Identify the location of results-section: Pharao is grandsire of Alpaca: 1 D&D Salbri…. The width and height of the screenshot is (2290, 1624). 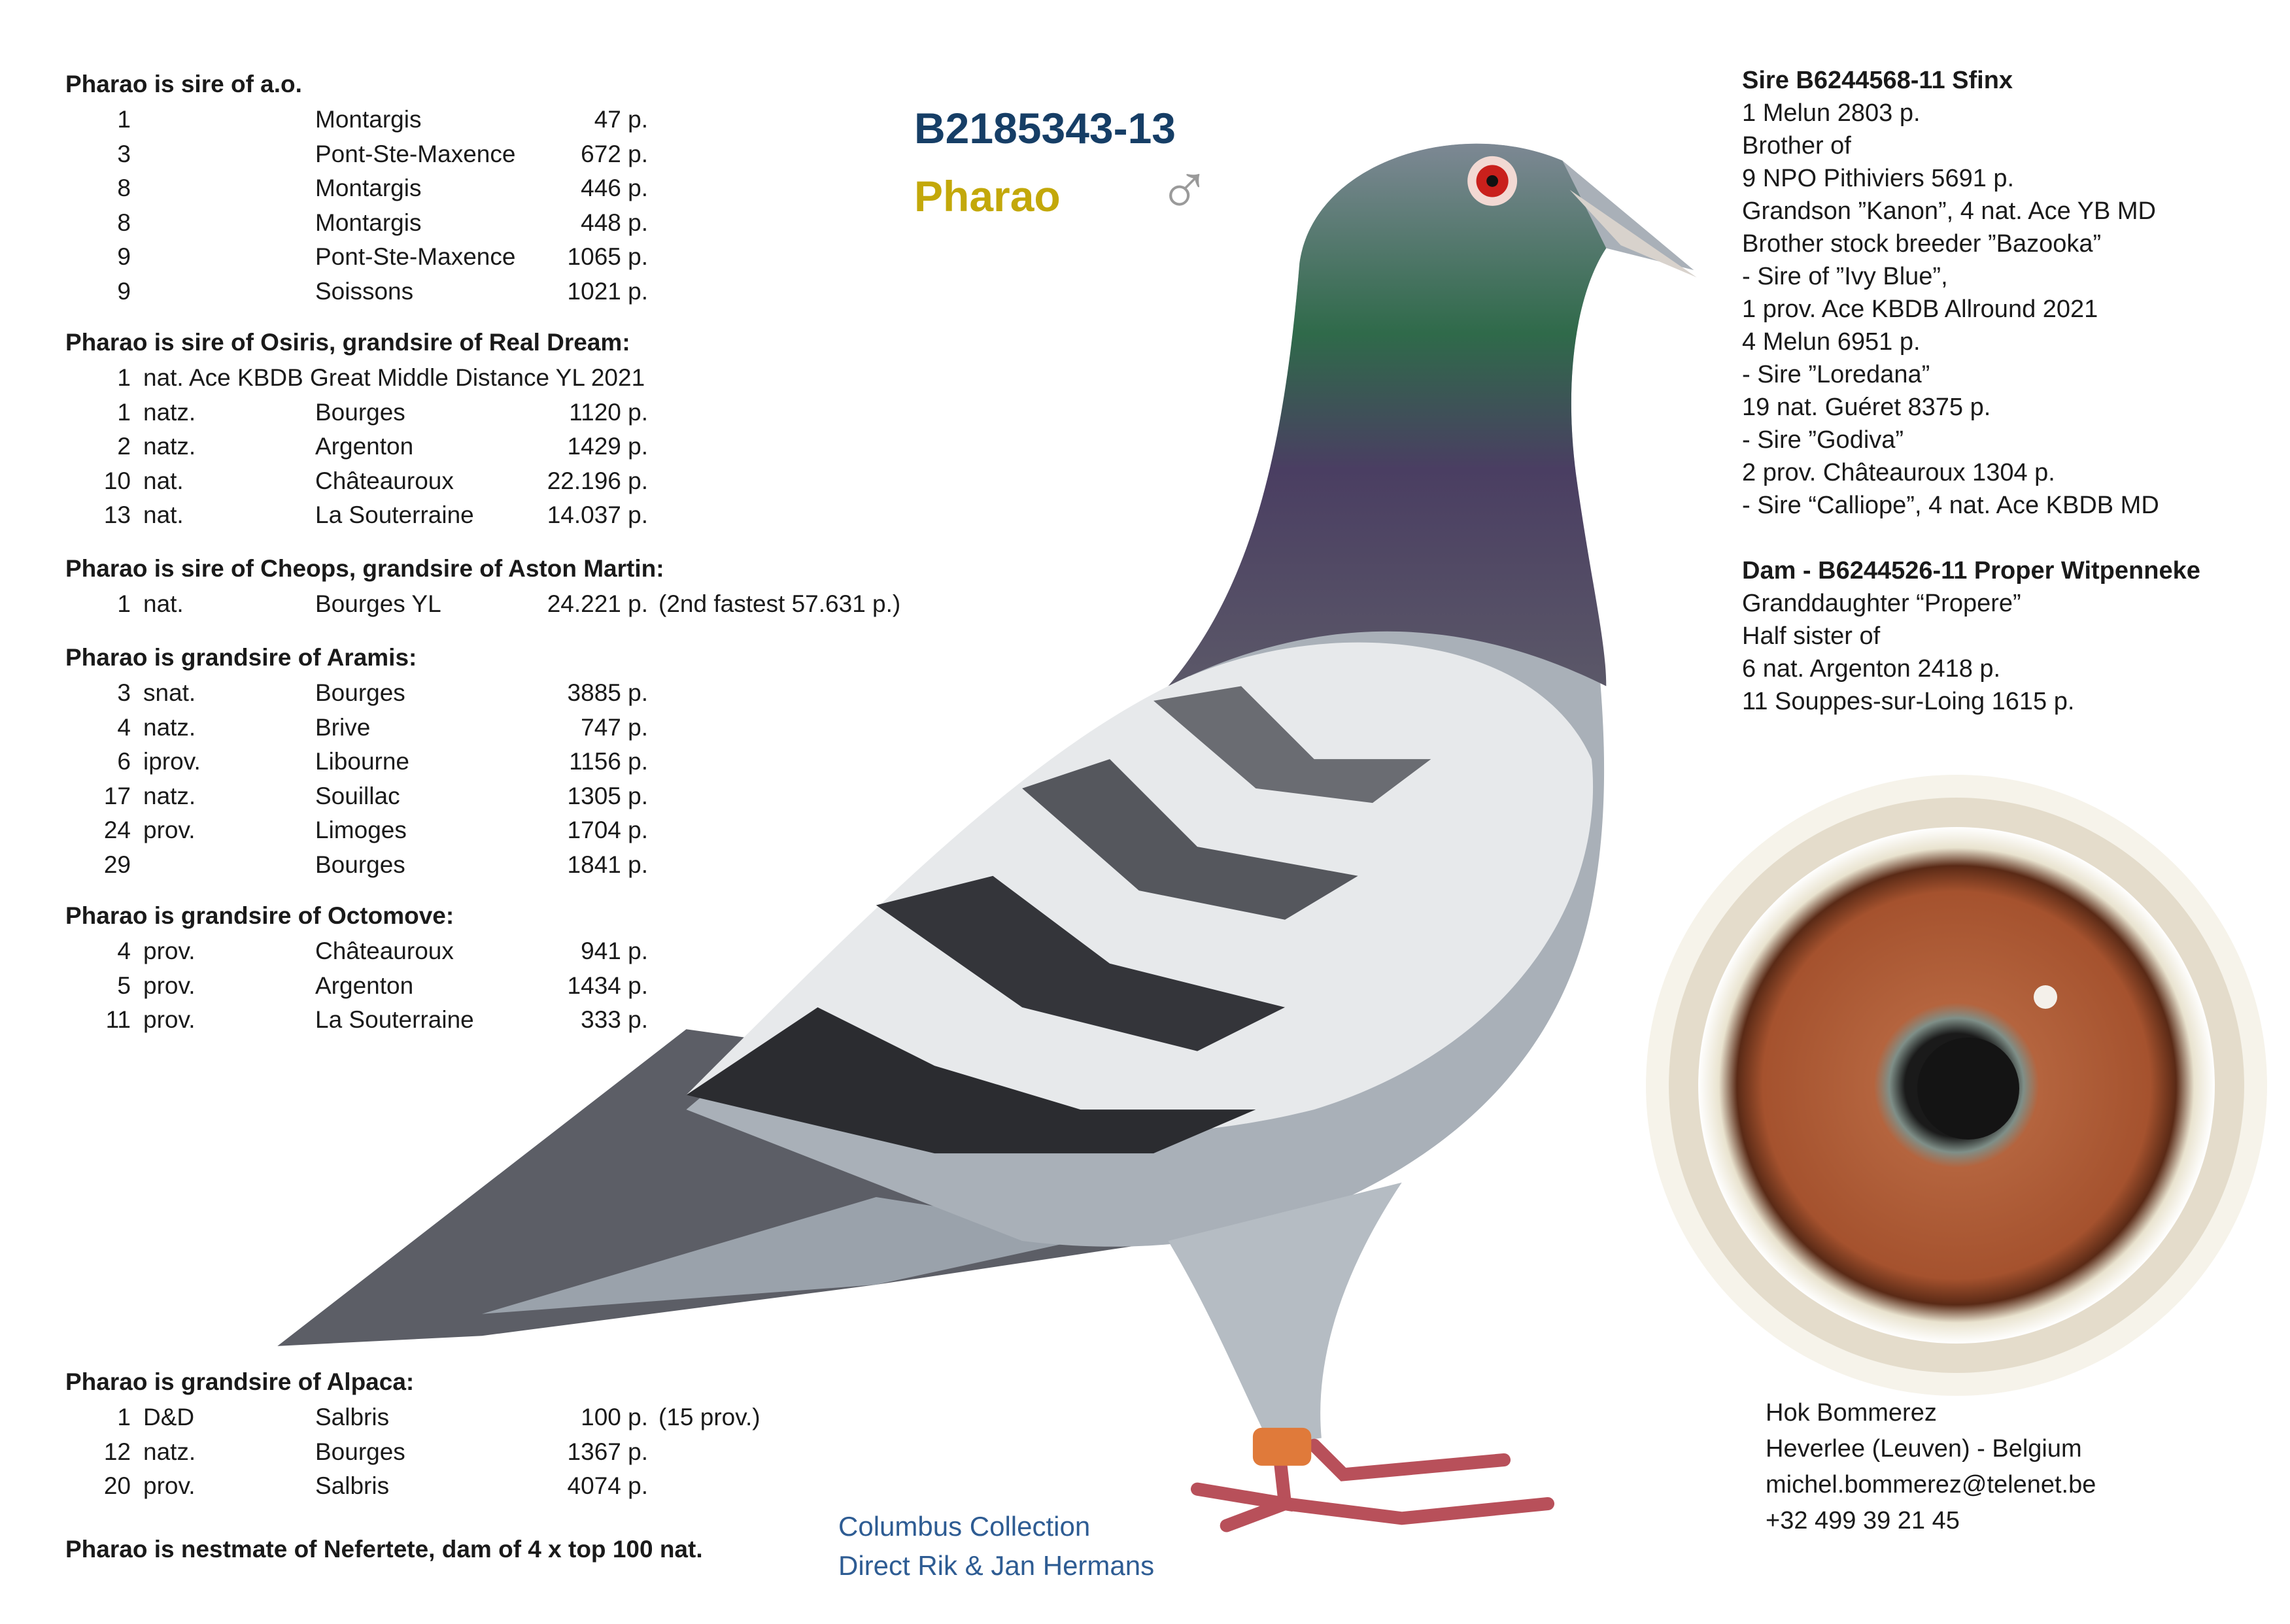
(523, 1434).